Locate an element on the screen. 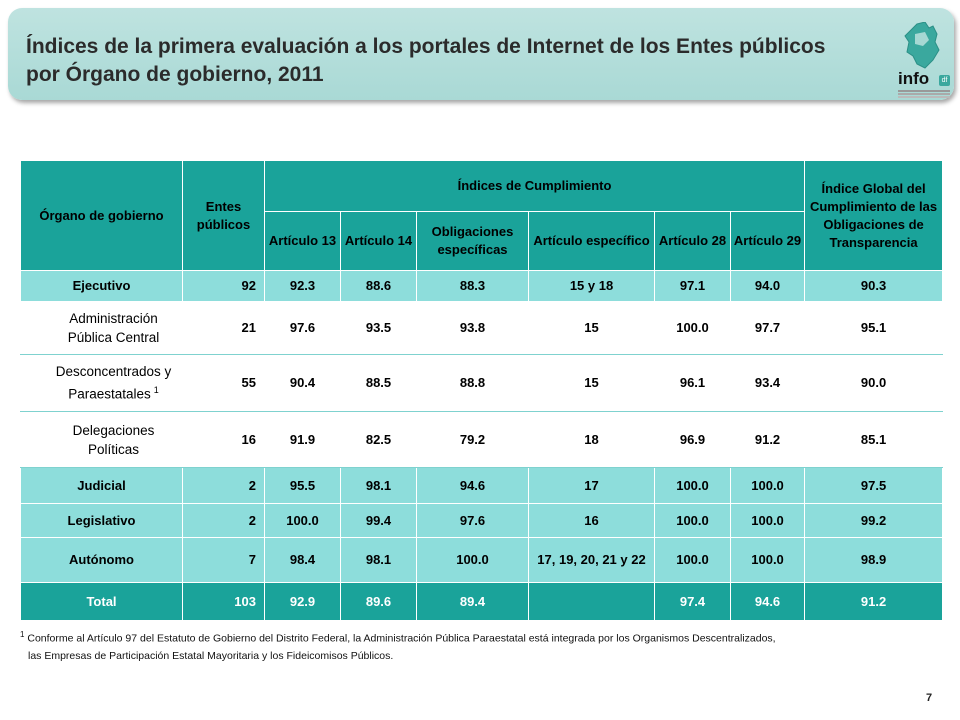  header-articulo-especifico: Artículo específico is located at coordinates (591, 241).